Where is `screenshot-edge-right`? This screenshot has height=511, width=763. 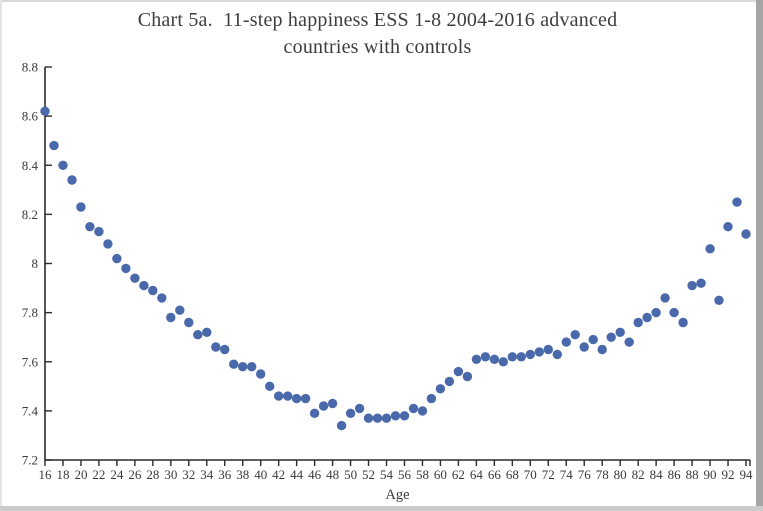 screenshot-edge-right is located at coordinates (759, 255).